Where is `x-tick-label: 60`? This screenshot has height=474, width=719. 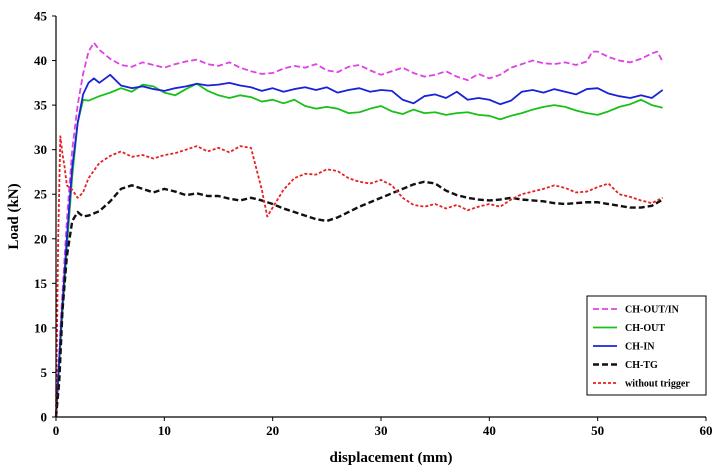
x-tick-label: 60 is located at coordinates (706, 430).